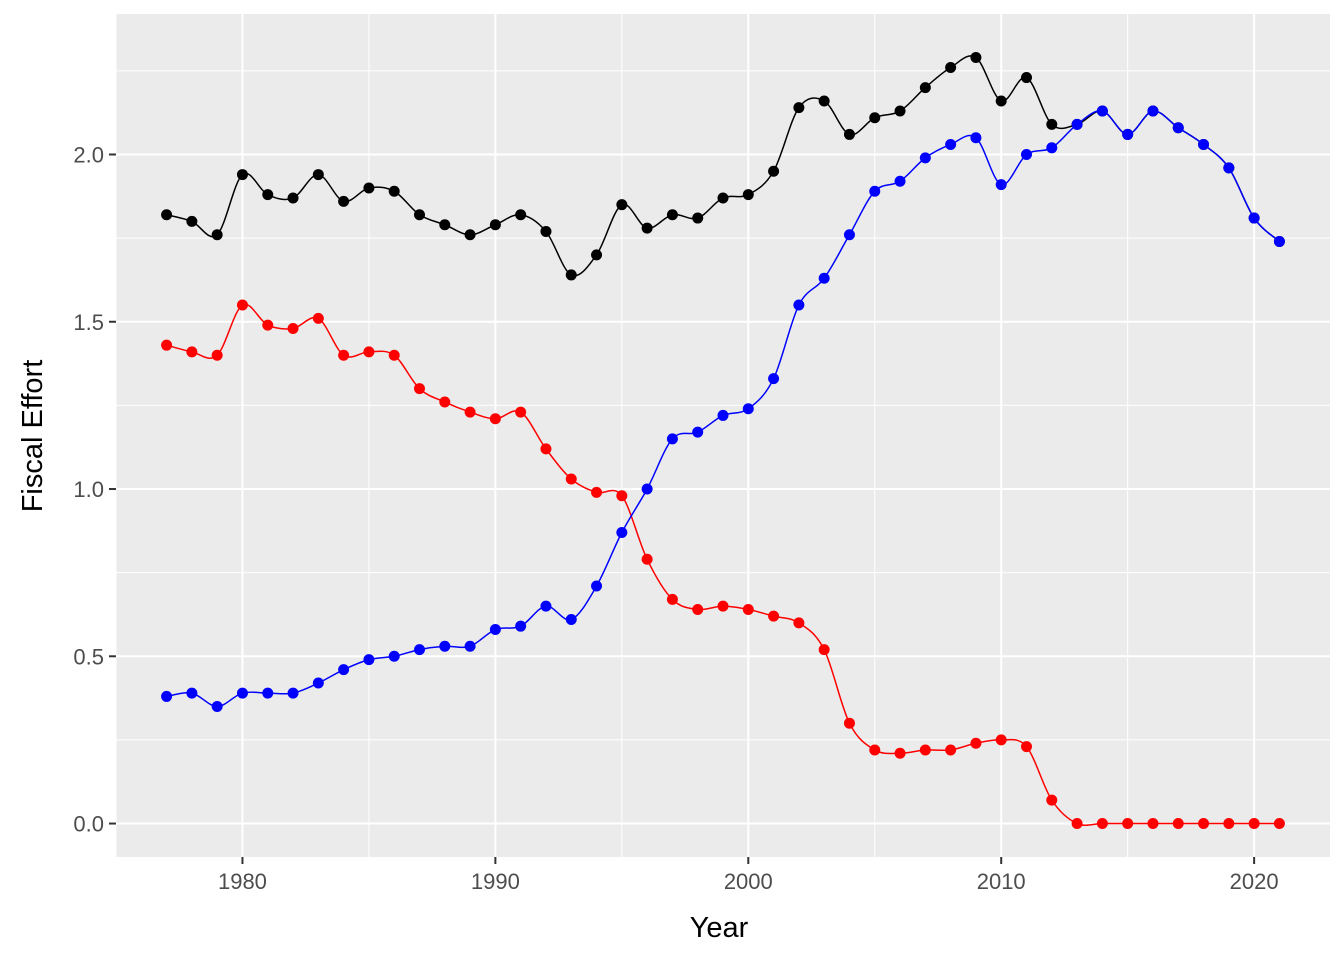  Describe the element at coordinates (748, 881) in the screenshot. I see `x-tick-label: 2000` at that location.